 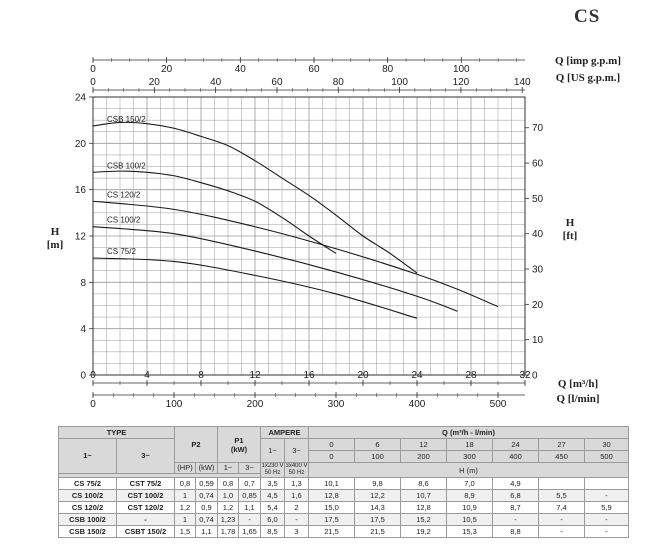 I want to click on cell-head: 21,5, so click(x=377, y=531).